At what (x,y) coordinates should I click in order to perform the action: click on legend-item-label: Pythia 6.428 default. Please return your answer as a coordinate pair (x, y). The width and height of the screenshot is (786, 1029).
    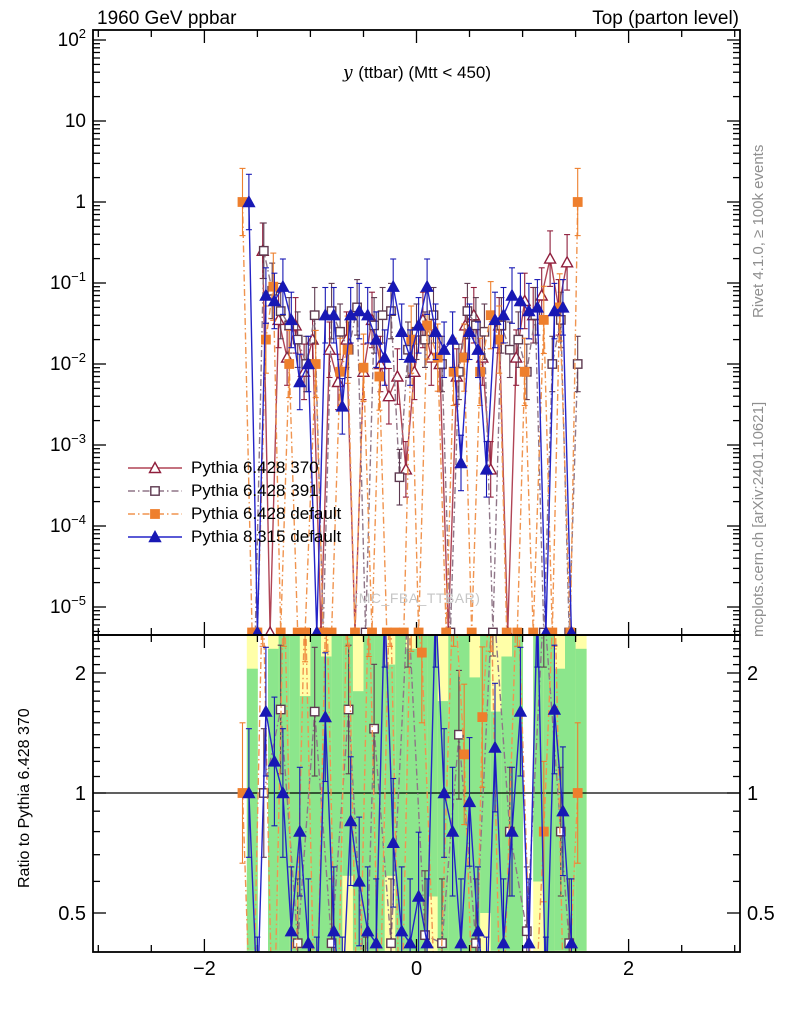
    Looking at the image, I should click on (266, 513).